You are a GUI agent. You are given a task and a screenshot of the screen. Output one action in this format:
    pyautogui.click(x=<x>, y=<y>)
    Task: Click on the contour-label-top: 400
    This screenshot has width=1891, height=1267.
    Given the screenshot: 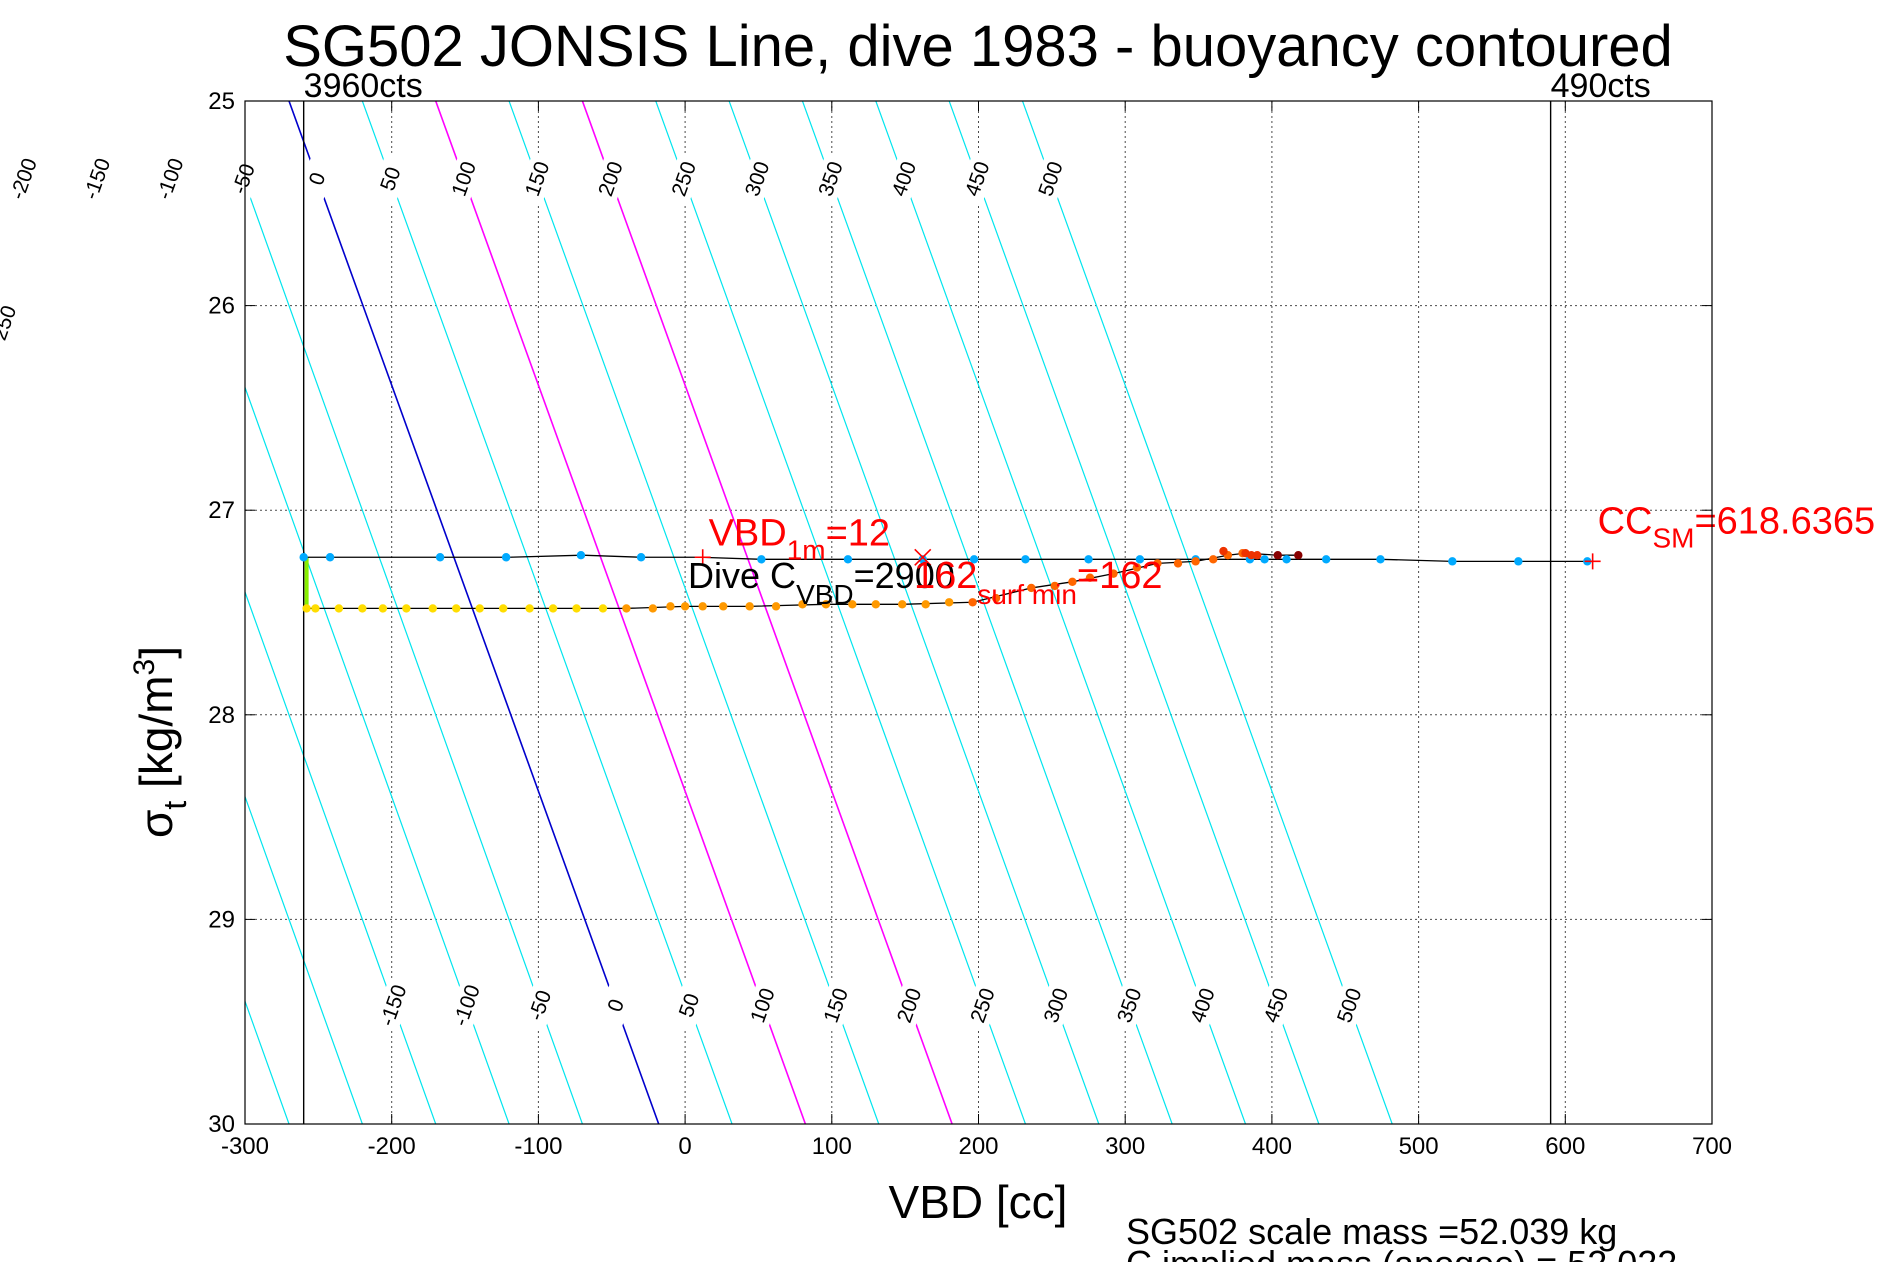 What is the action you would take?
    pyautogui.click(x=904, y=179)
    